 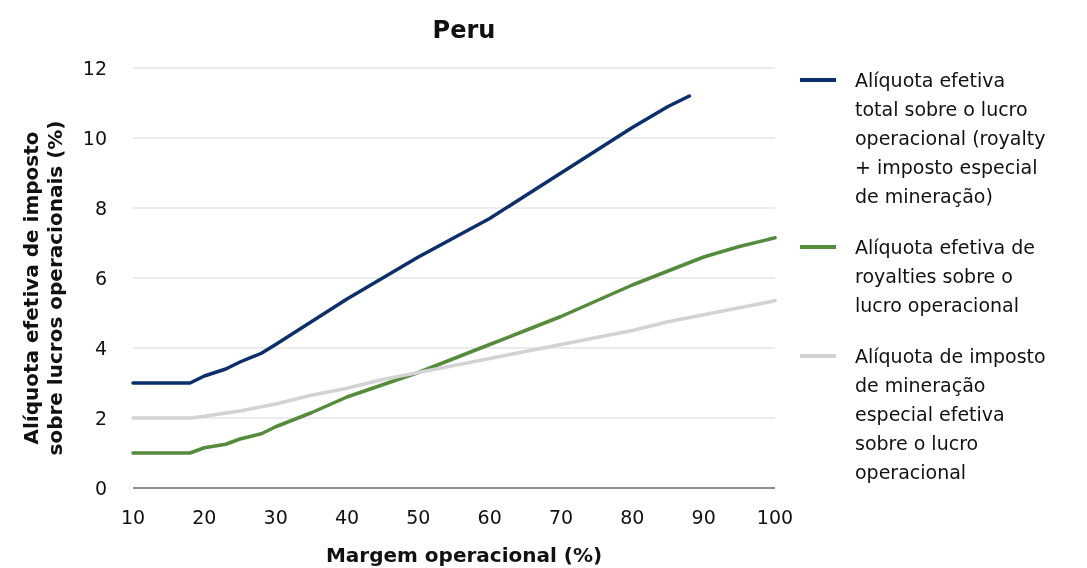 I want to click on legend-label: Alíquota efetiva de royalties sobre o lucro operacional, so click(x=945, y=275).